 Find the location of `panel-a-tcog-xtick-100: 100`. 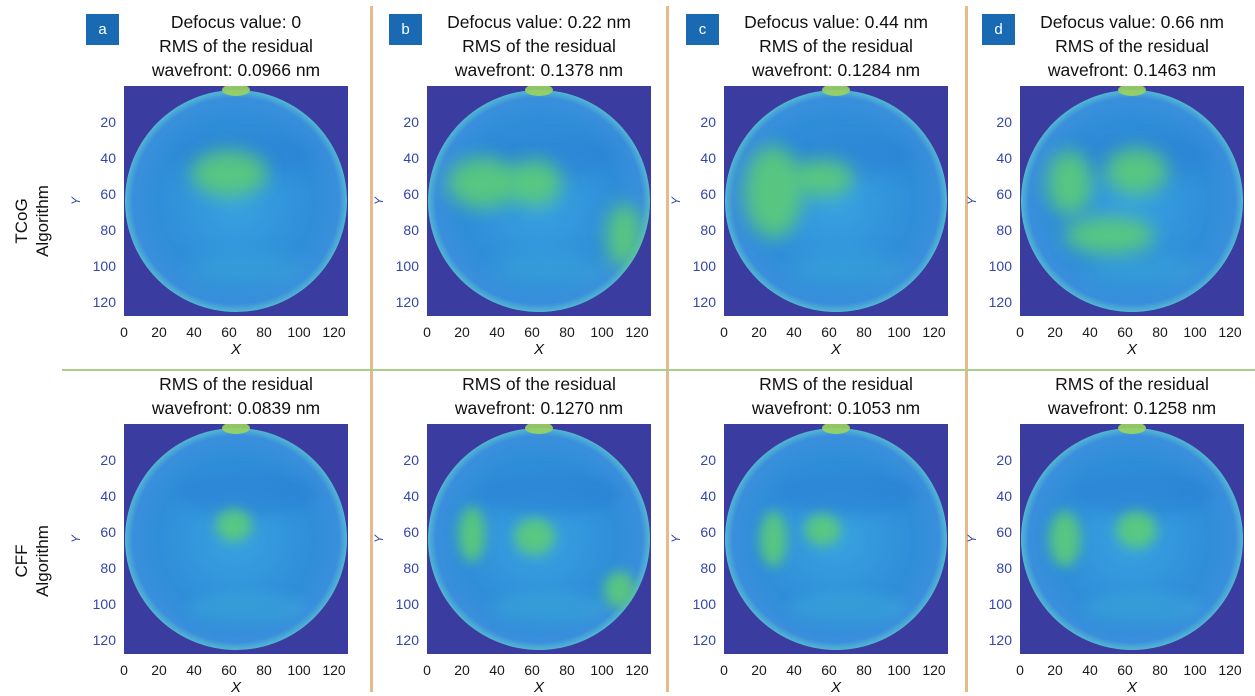

panel-a-tcog-xtick-100: 100 is located at coordinates (299, 332).